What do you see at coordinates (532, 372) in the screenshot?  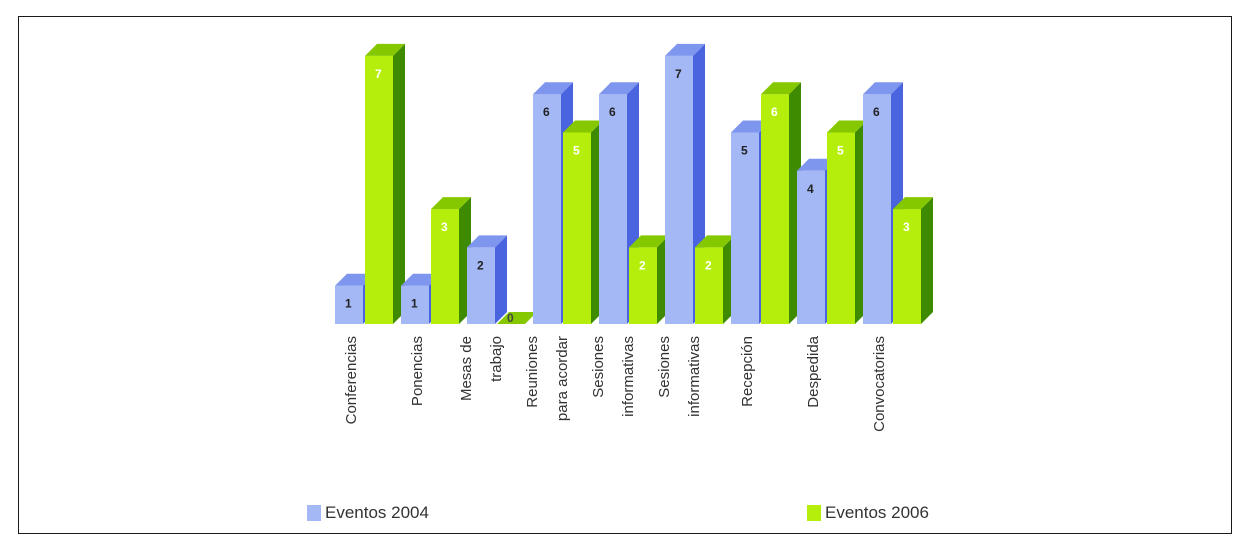 I see `category-label-line-3-0: Reuniones` at bounding box center [532, 372].